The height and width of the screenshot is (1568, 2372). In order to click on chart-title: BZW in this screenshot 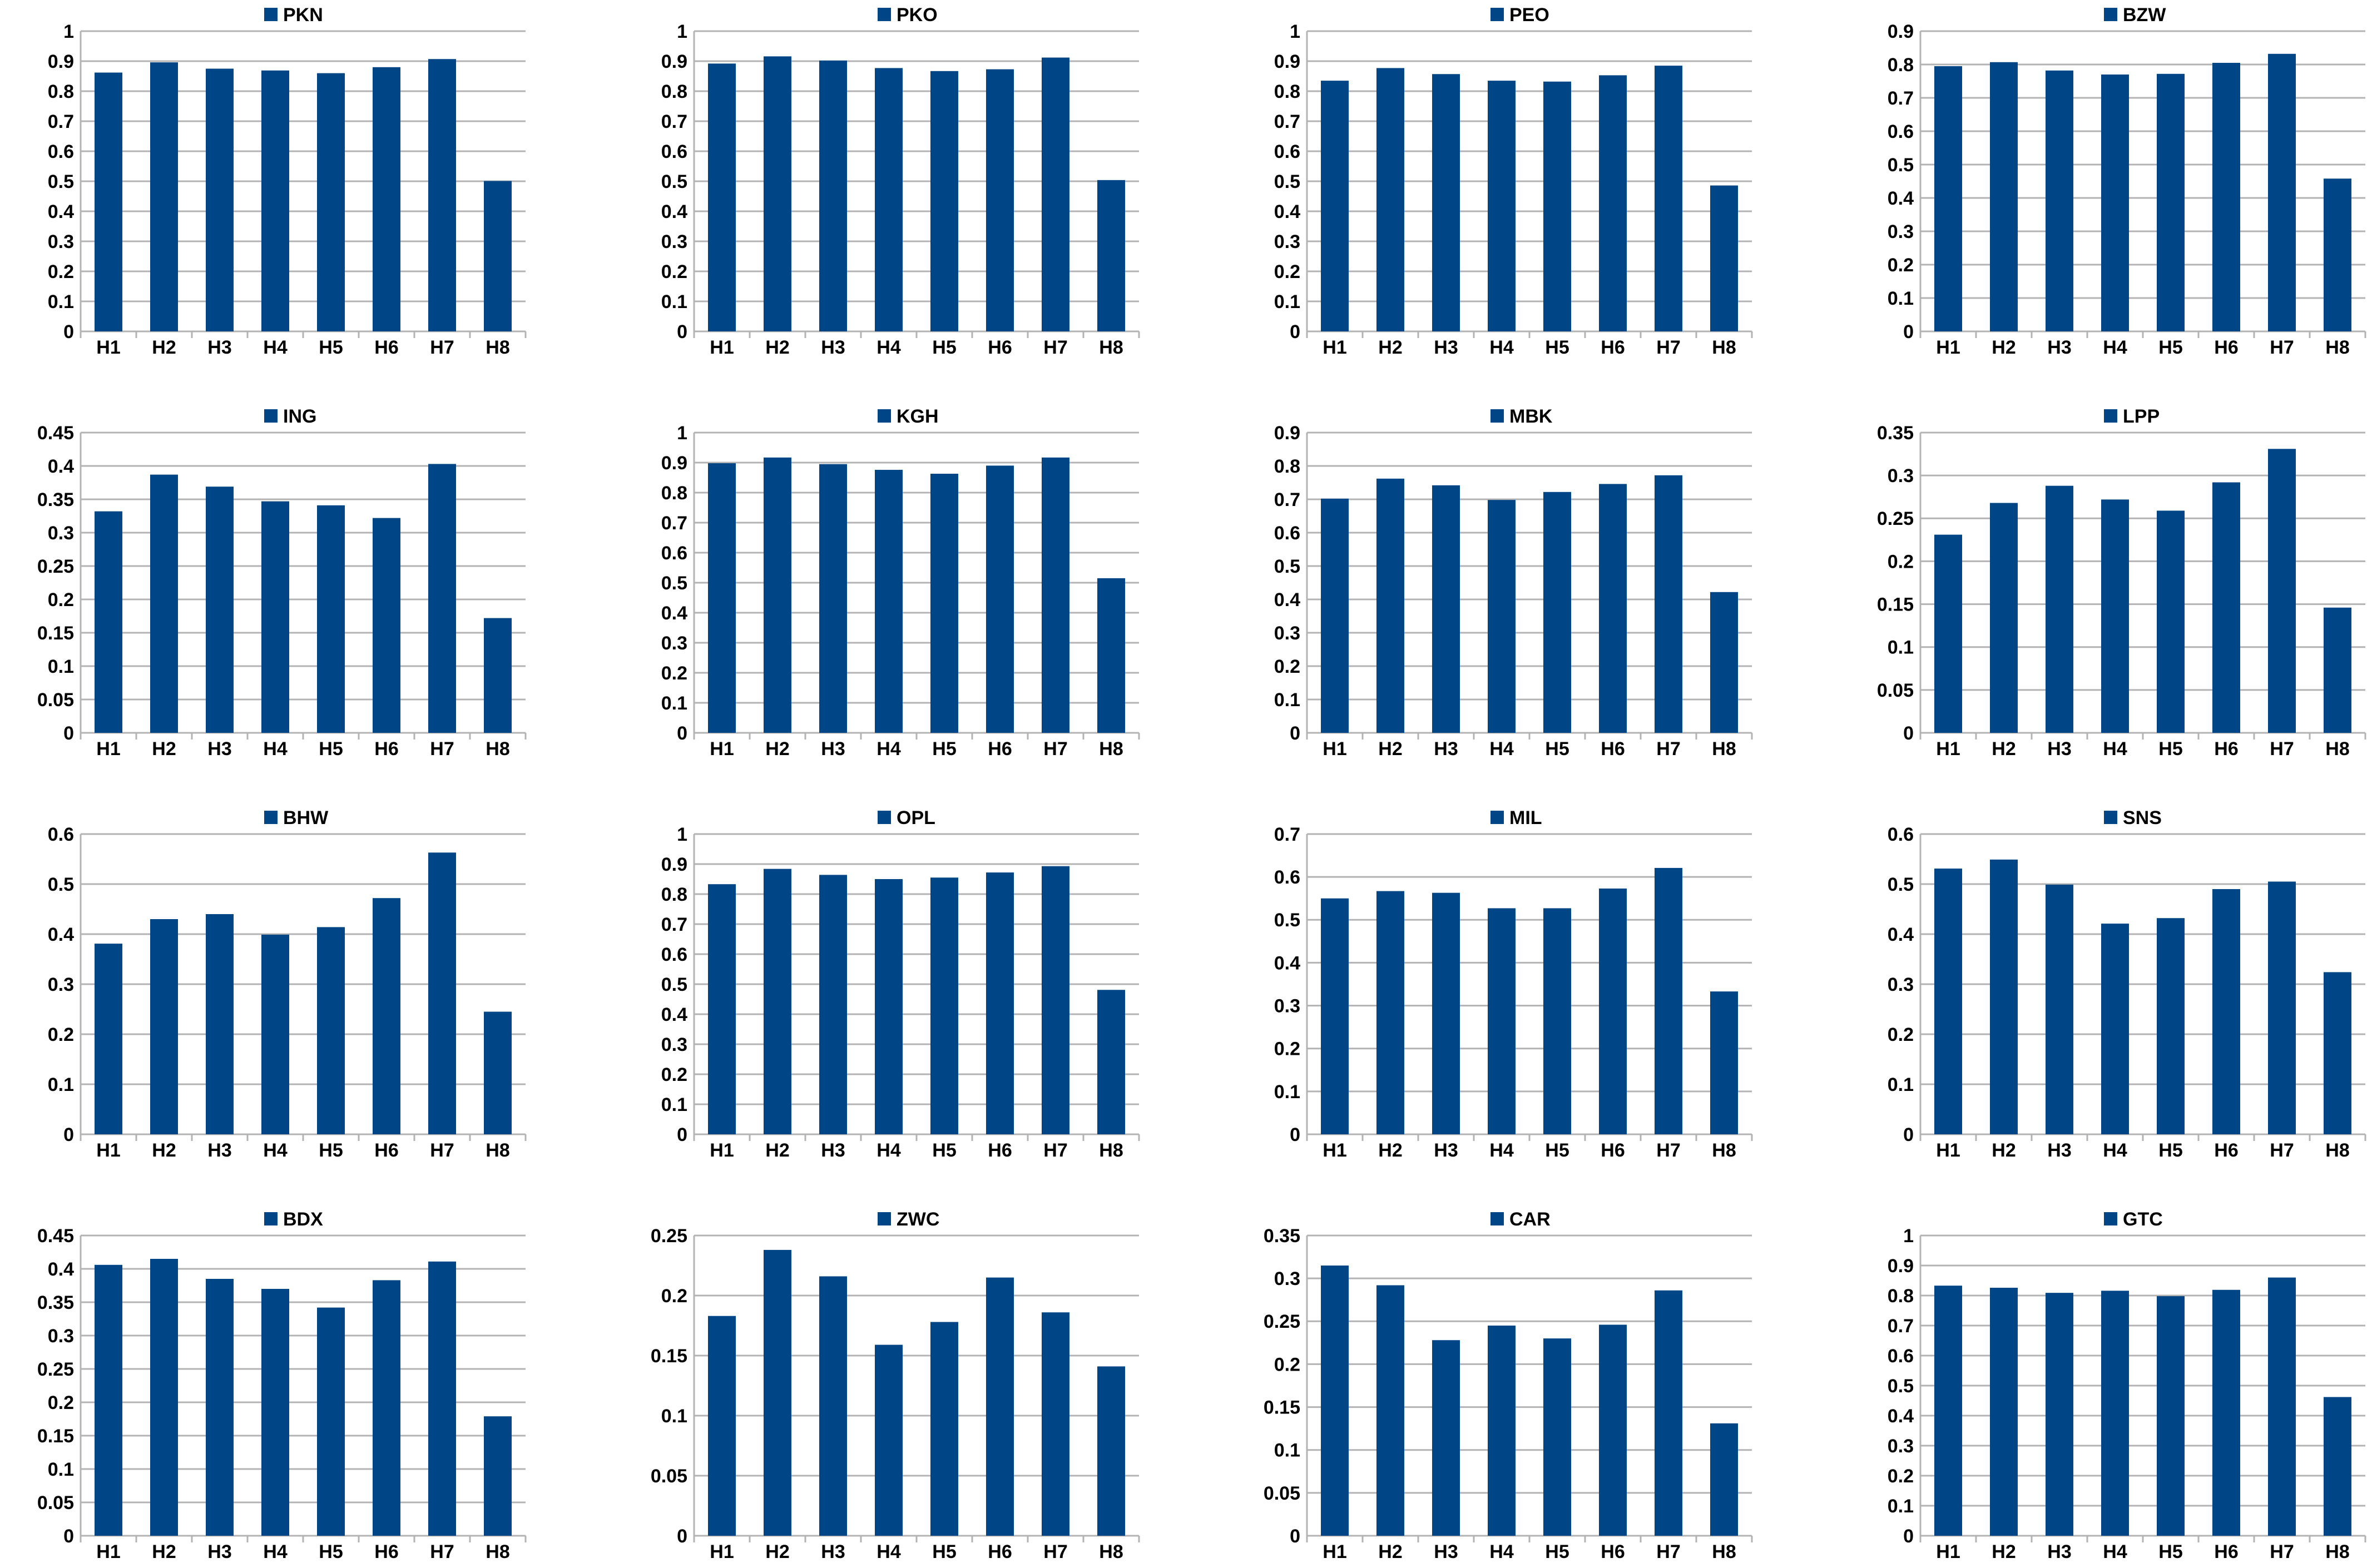, I will do `click(2144, 15)`.